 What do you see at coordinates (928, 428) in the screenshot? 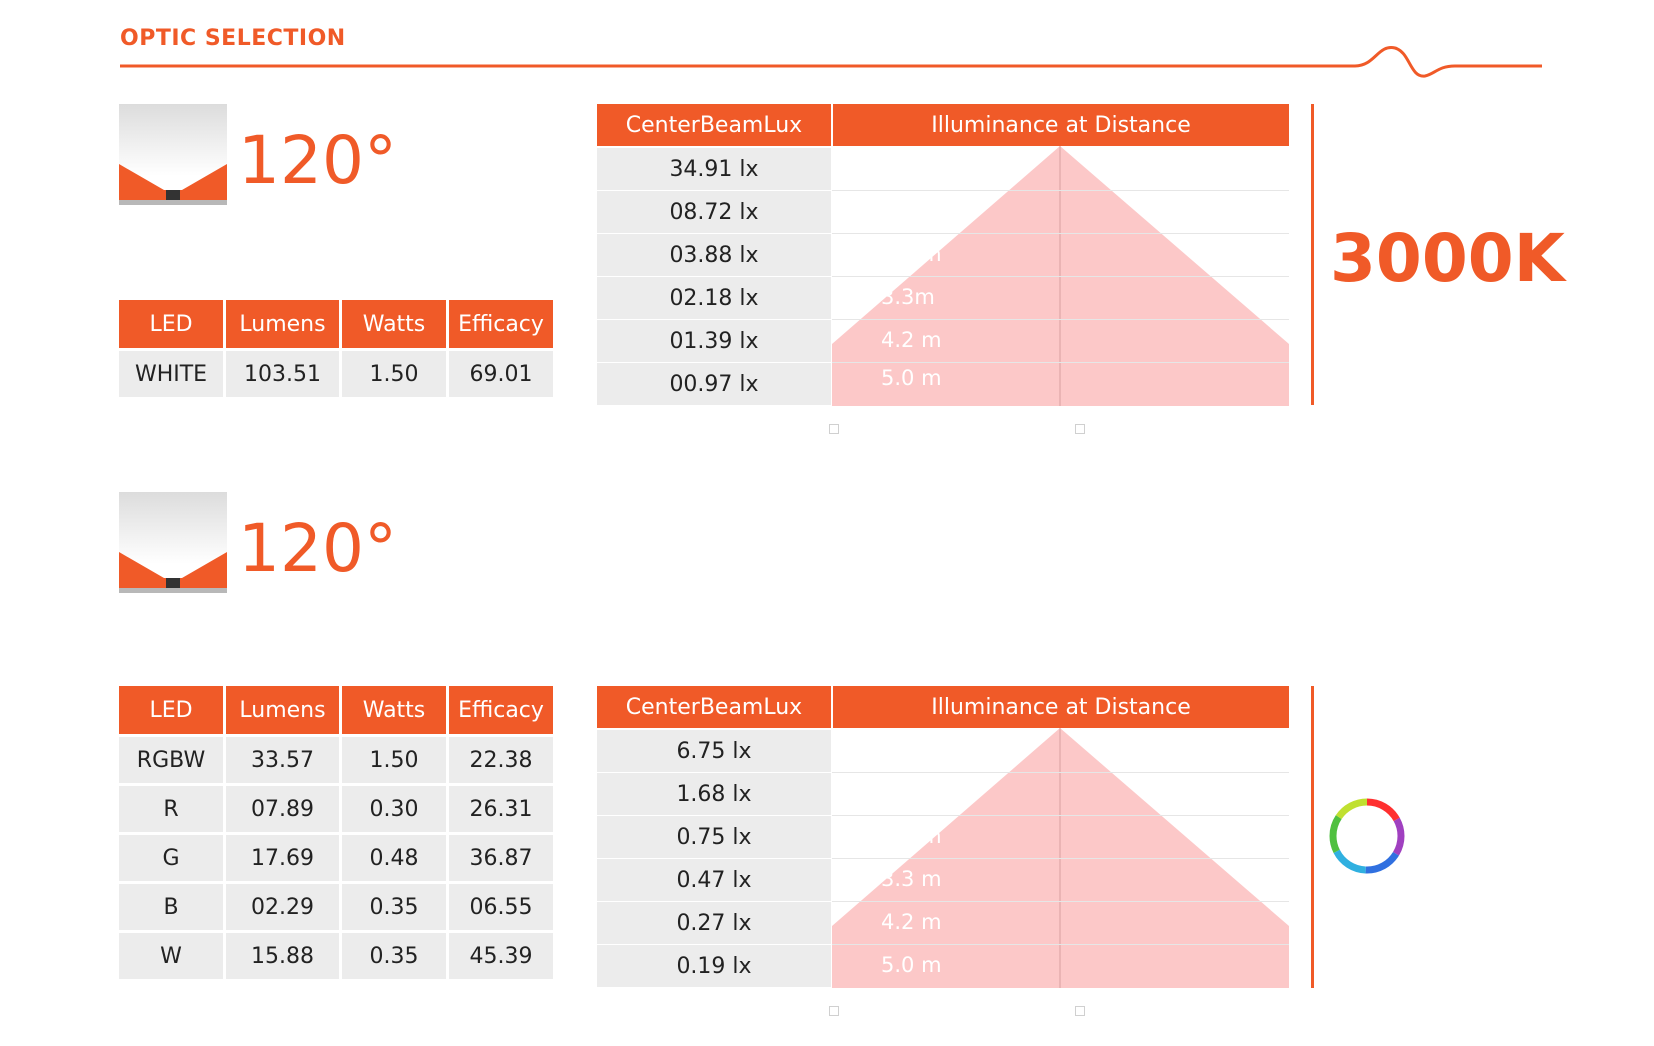
I see `ver-spread: Ver. Spread: 121.0°` at bounding box center [928, 428].